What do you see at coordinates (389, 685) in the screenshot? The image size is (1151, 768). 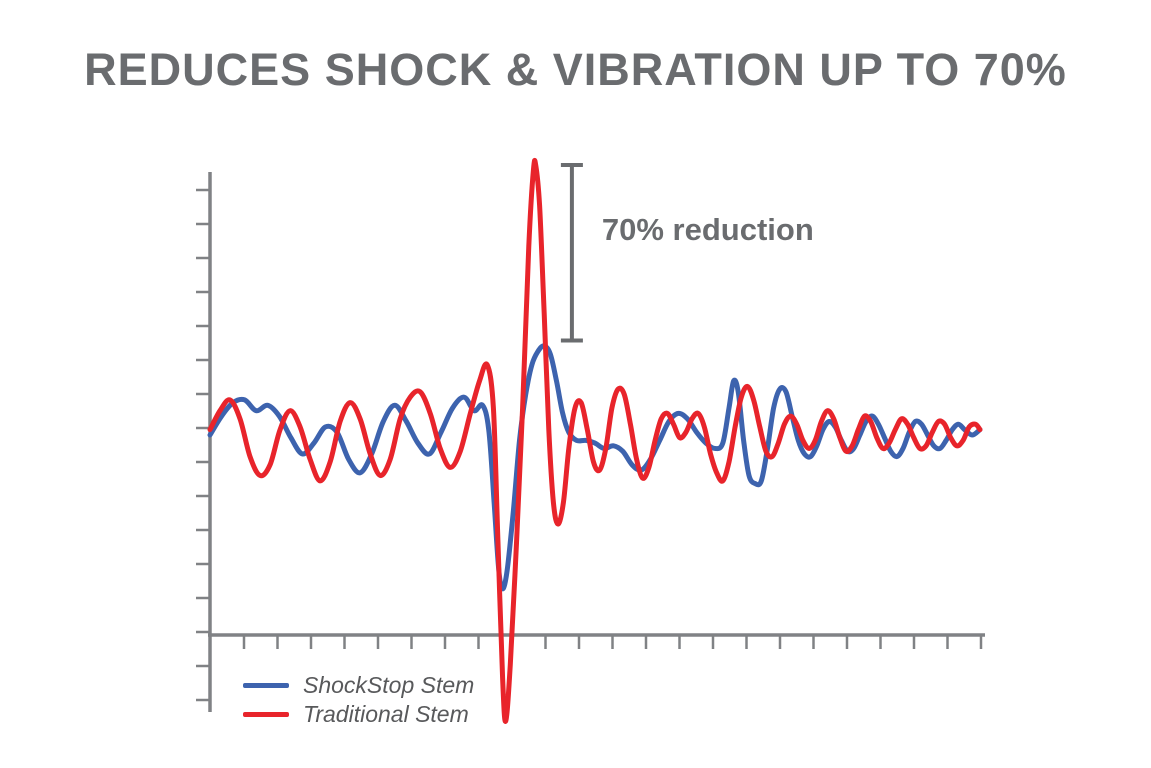 I see `legend-label-shockstop-stem: ShockStop Stem` at bounding box center [389, 685].